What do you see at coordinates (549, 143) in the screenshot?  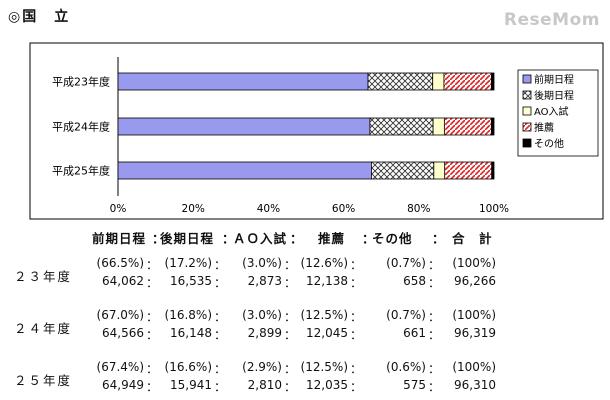 I see `legend-label: その他` at bounding box center [549, 143].